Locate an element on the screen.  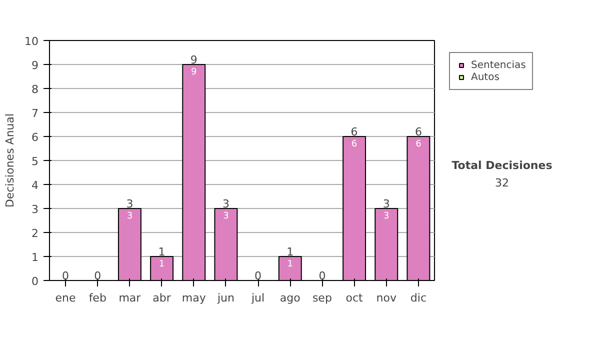
x-tick-label: may is located at coordinates (194, 298).